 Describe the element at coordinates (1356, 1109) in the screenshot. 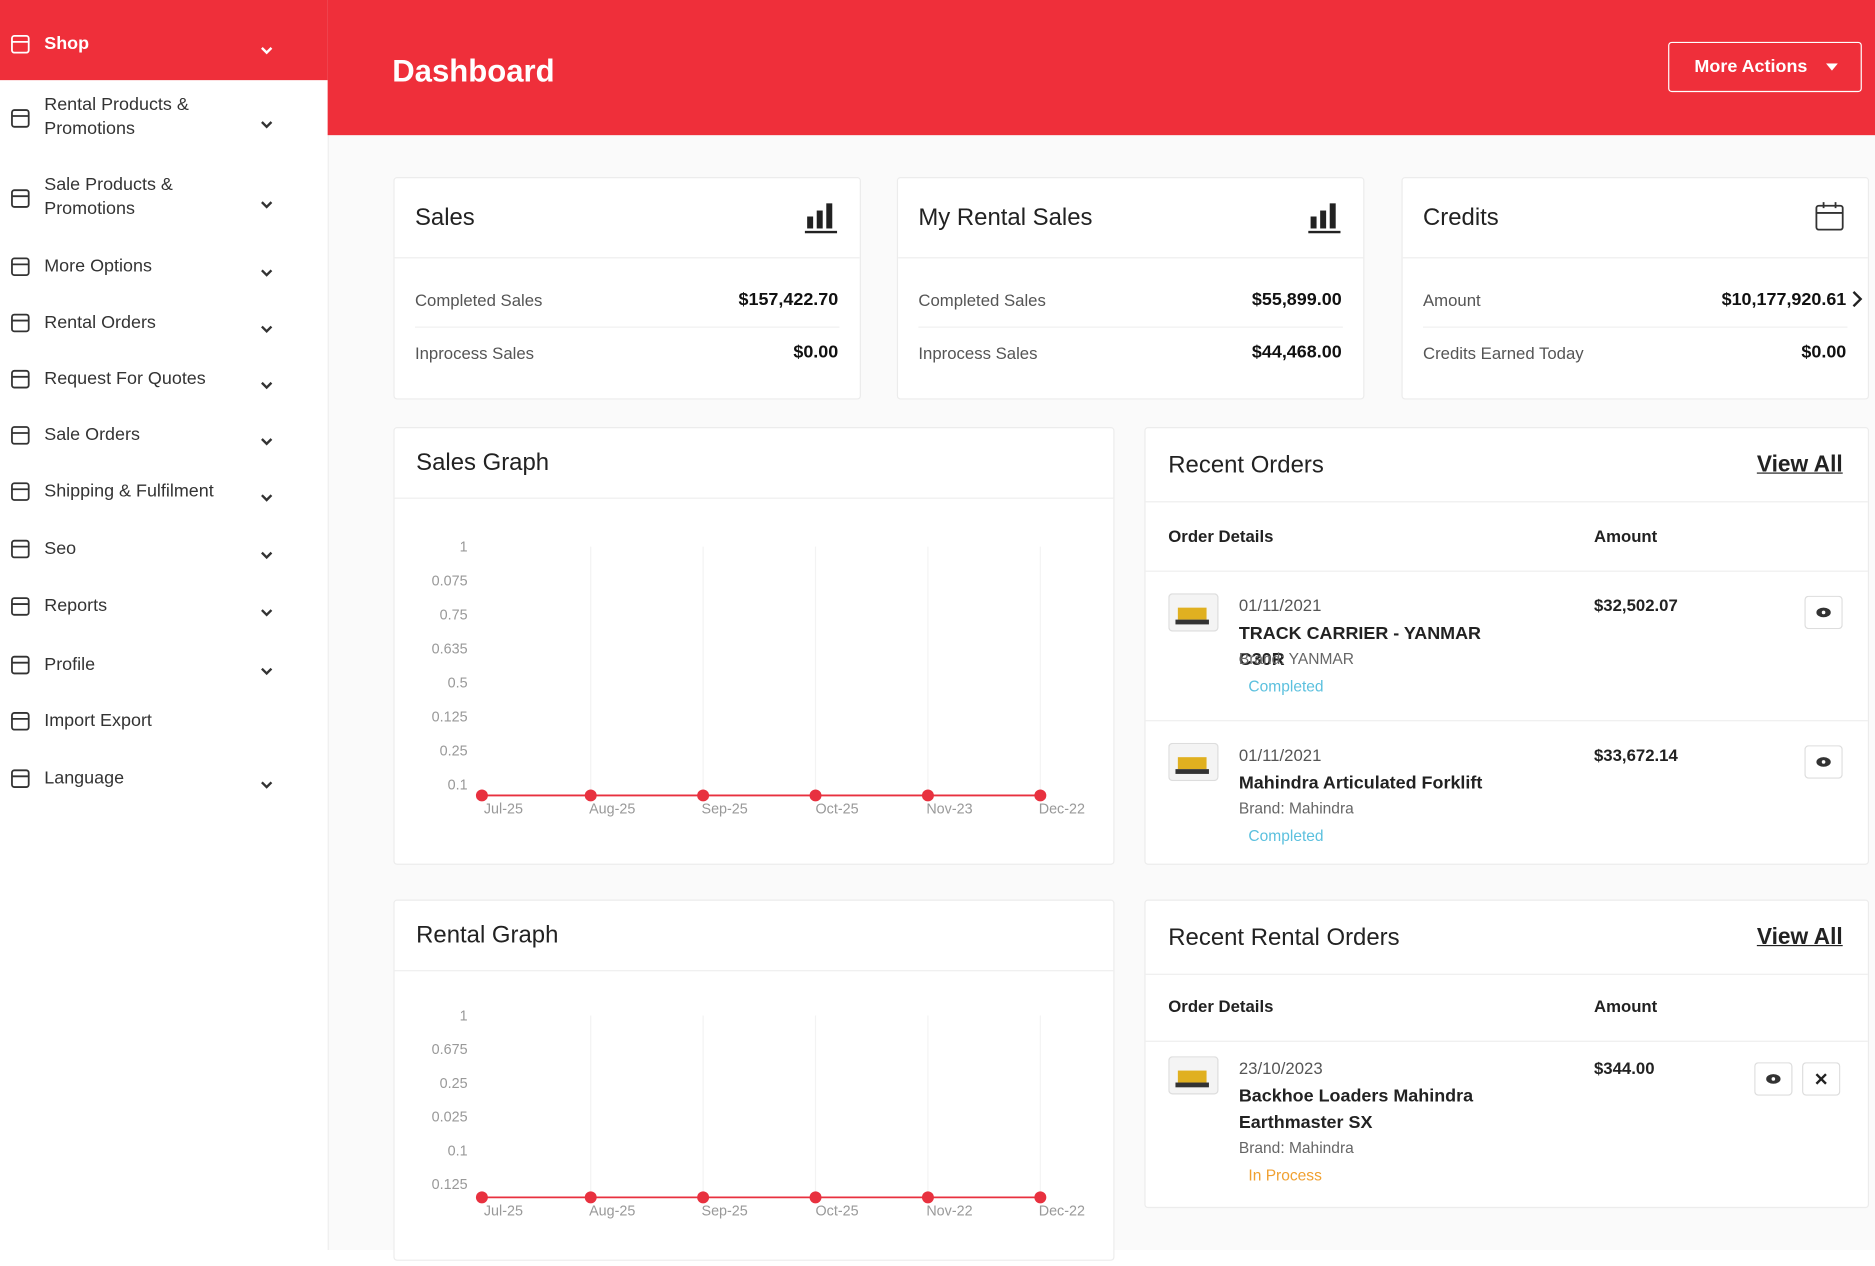

I see `order-name: Backhoe Loaders Mahindra Earthmaster SX` at that location.